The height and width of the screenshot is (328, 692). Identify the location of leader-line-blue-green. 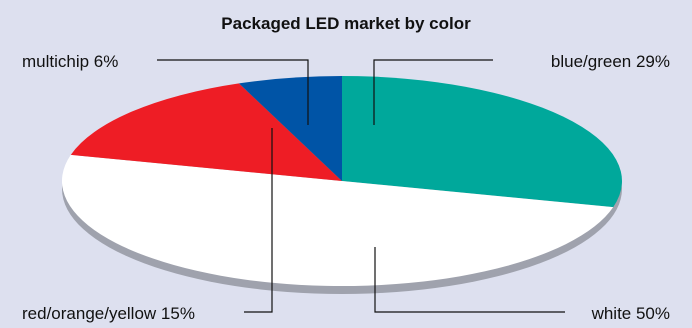
(433, 92).